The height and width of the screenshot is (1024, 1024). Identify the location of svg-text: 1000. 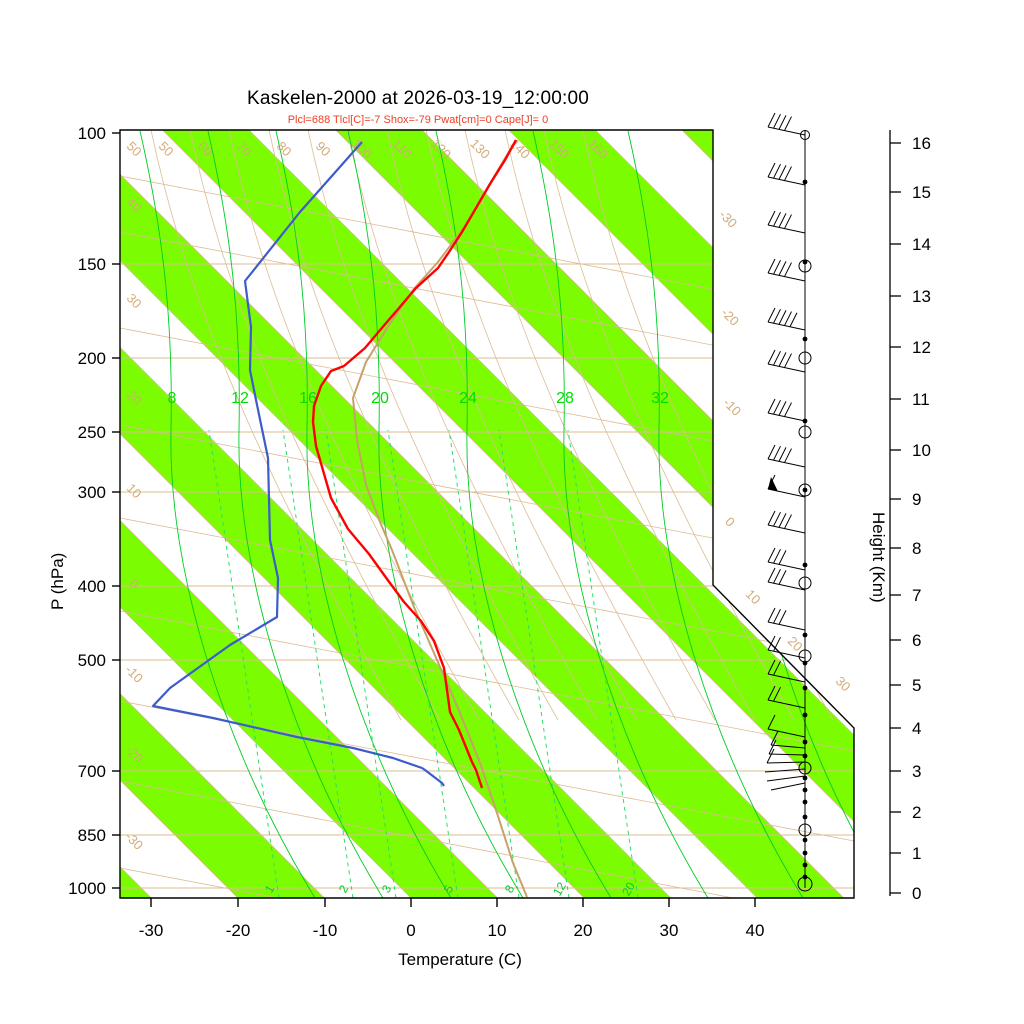
(87, 888).